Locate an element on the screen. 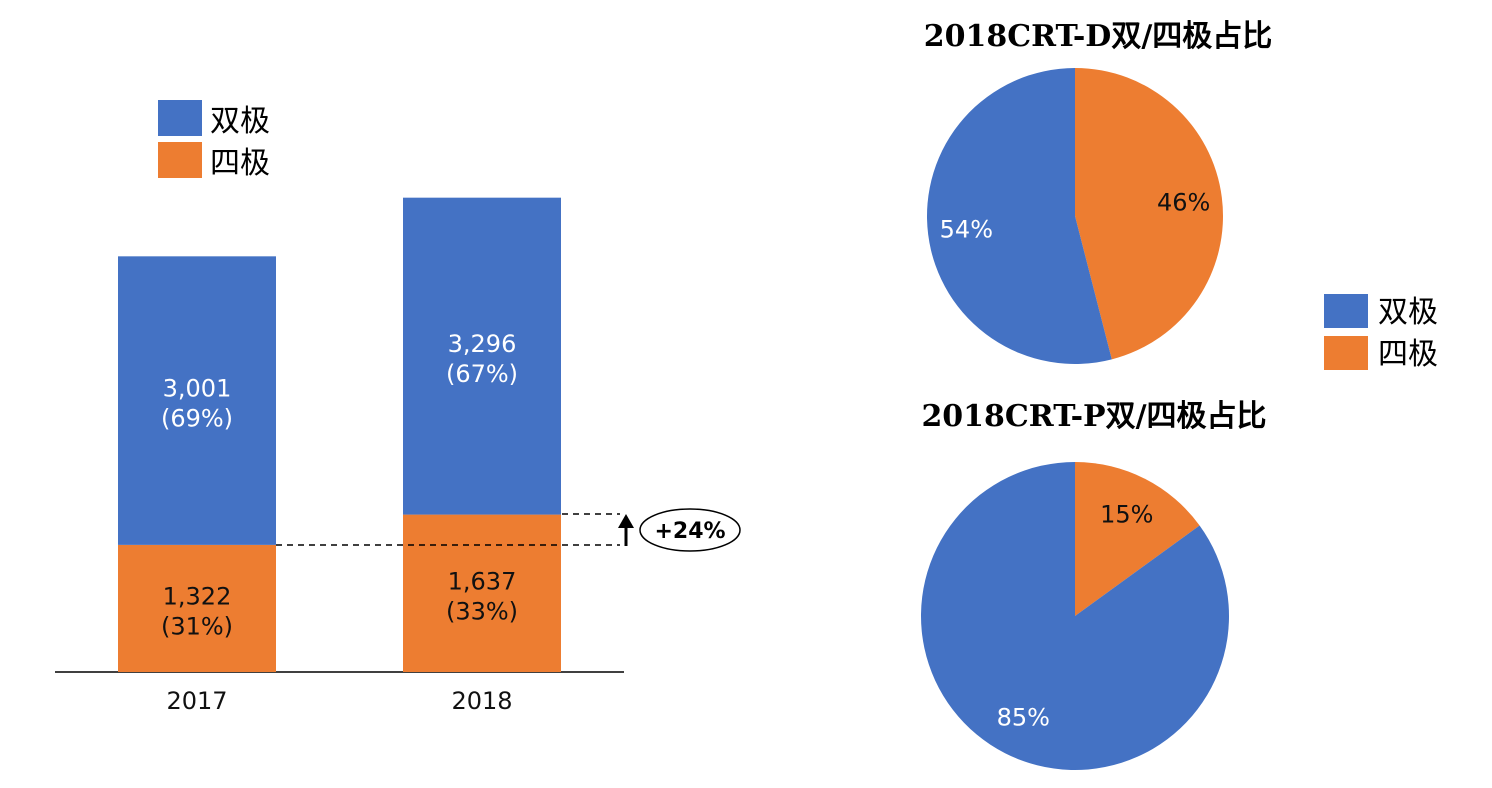  pie-title-crt-d: 2018CRT-D双/四极占比 is located at coordinates (1098, 36).